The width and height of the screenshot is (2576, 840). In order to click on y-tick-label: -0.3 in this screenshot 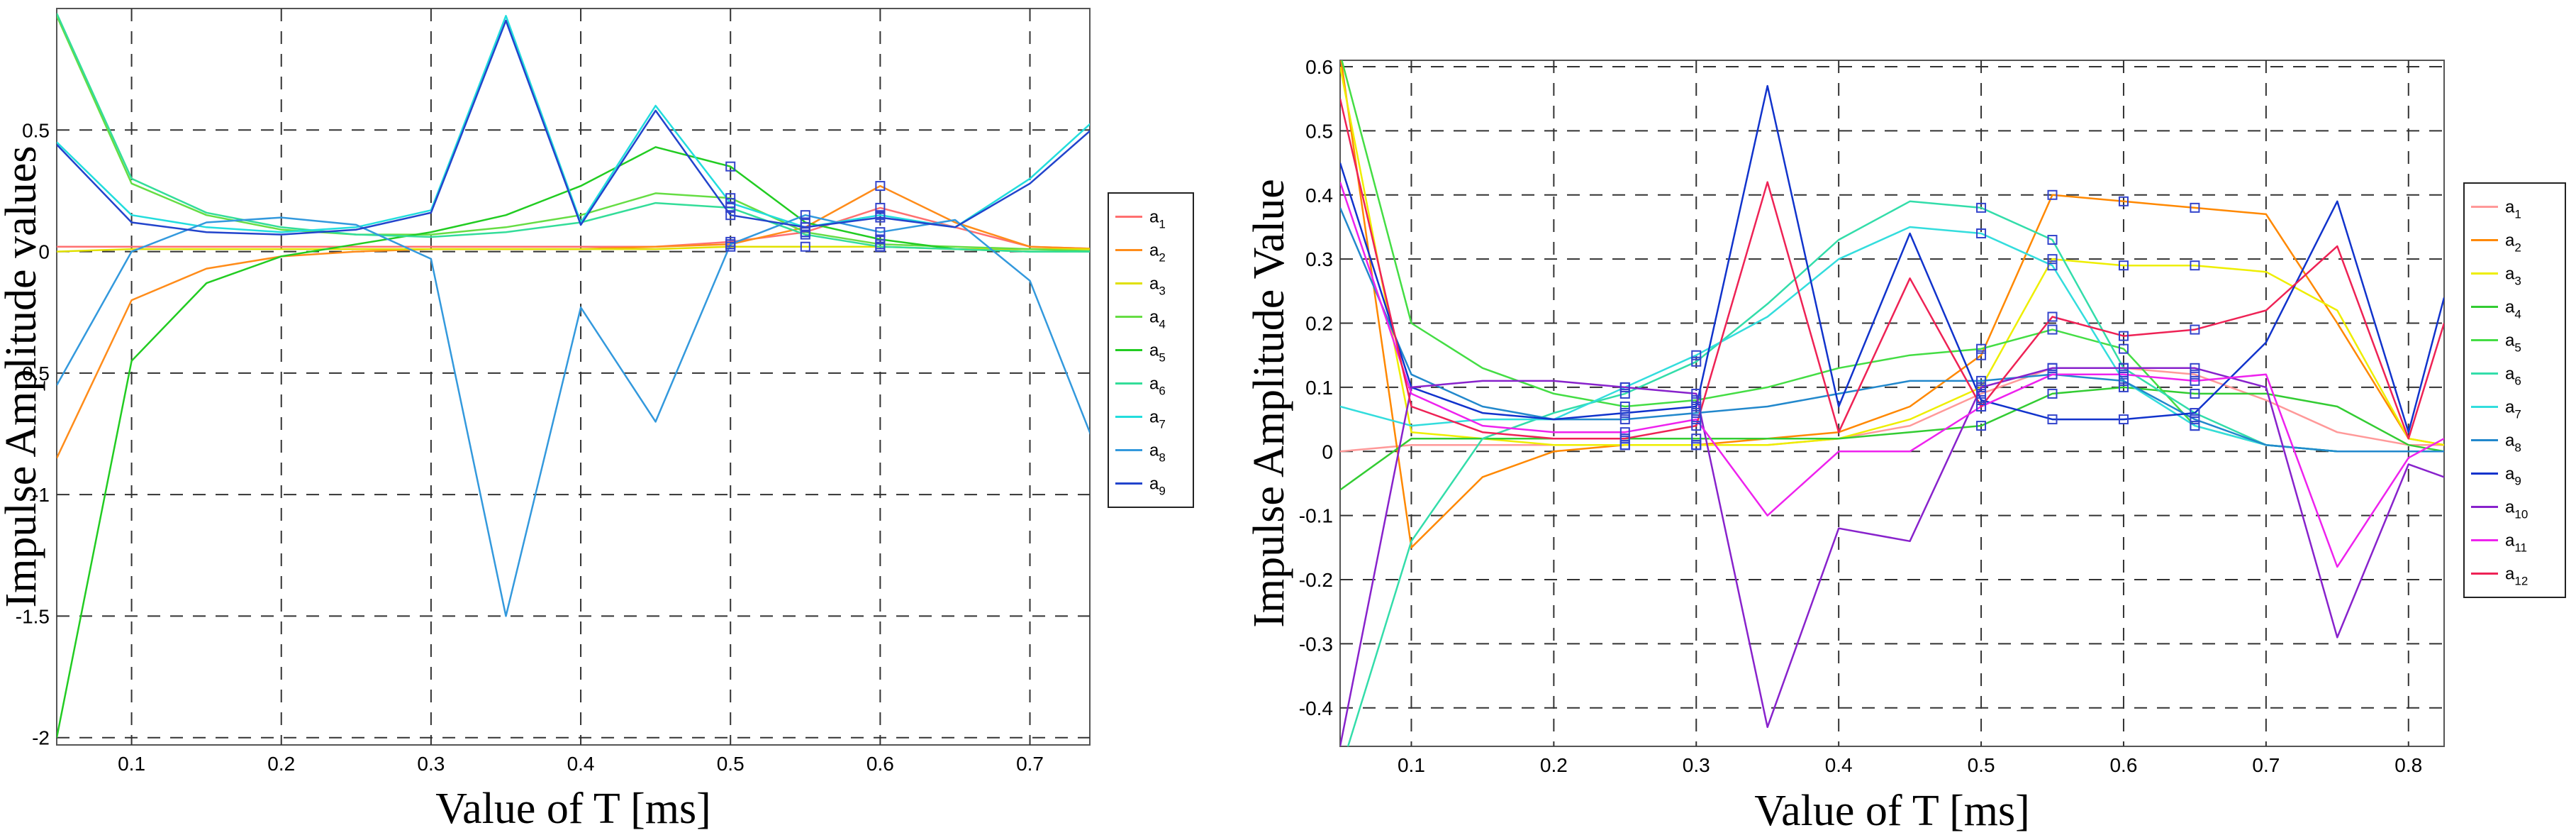, I will do `click(1316, 644)`.